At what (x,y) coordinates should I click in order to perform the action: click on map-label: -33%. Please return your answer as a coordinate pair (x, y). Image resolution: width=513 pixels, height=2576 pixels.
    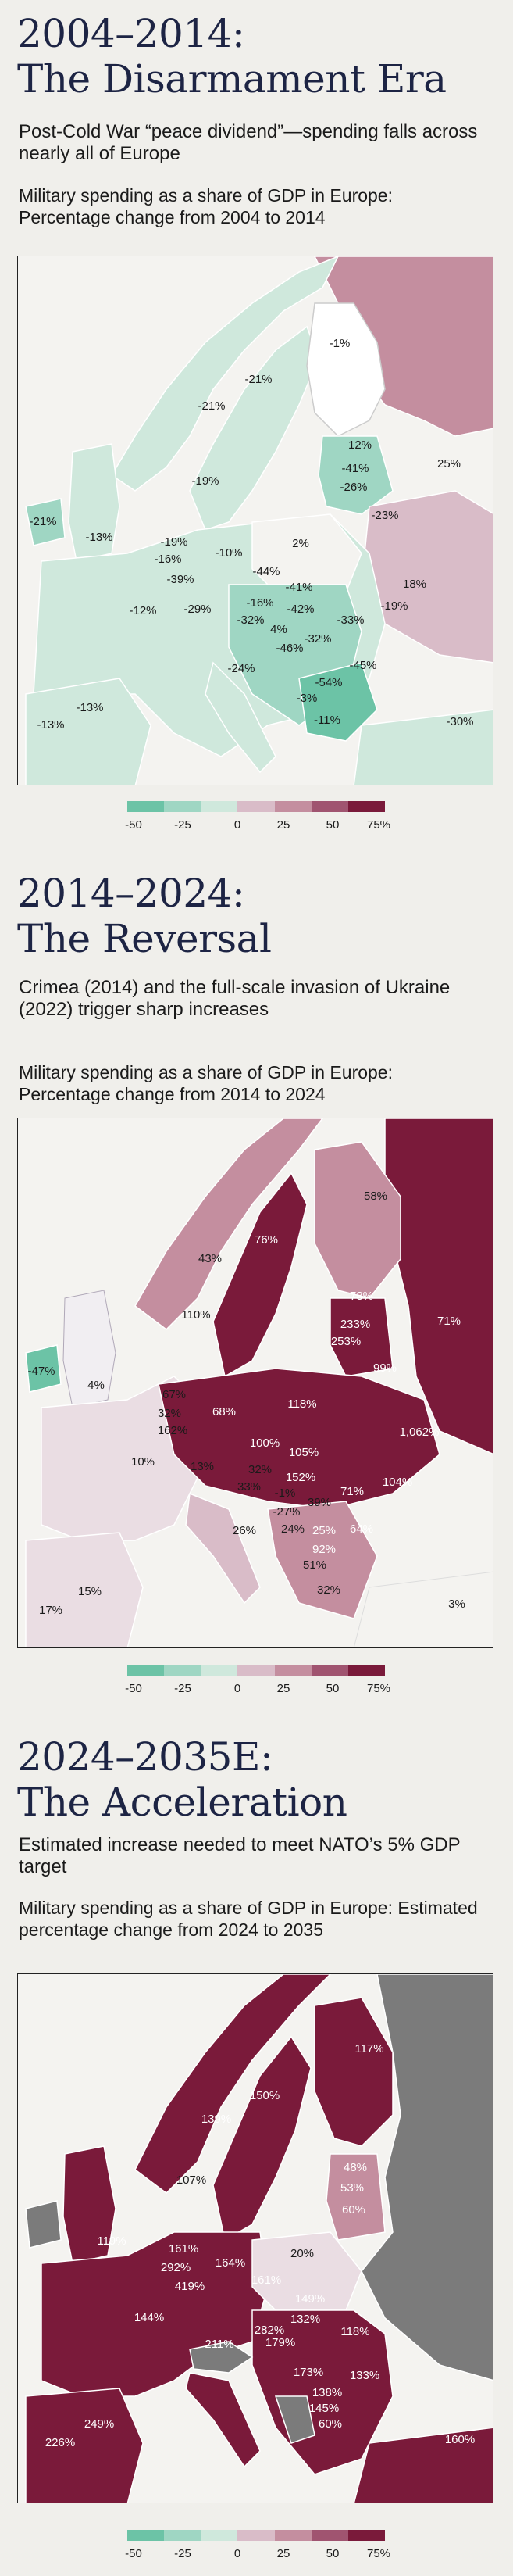
    Looking at the image, I should click on (350, 620).